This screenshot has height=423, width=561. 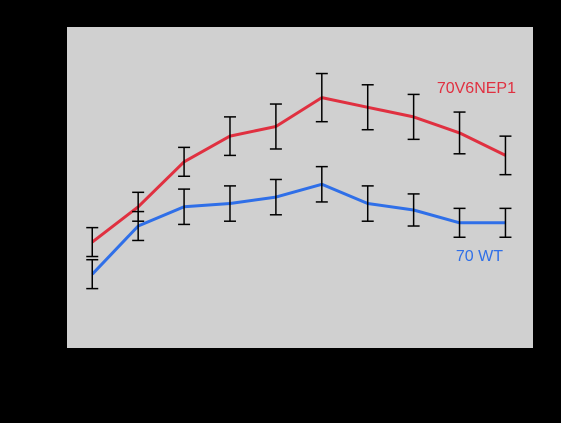 I want to click on series-label-70wt: 70 WT, so click(x=479, y=256).